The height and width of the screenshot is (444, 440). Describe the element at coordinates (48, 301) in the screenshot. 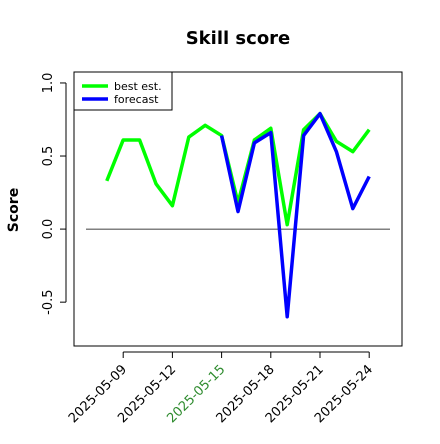

I see `y-tick-label: -0.5` at that location.